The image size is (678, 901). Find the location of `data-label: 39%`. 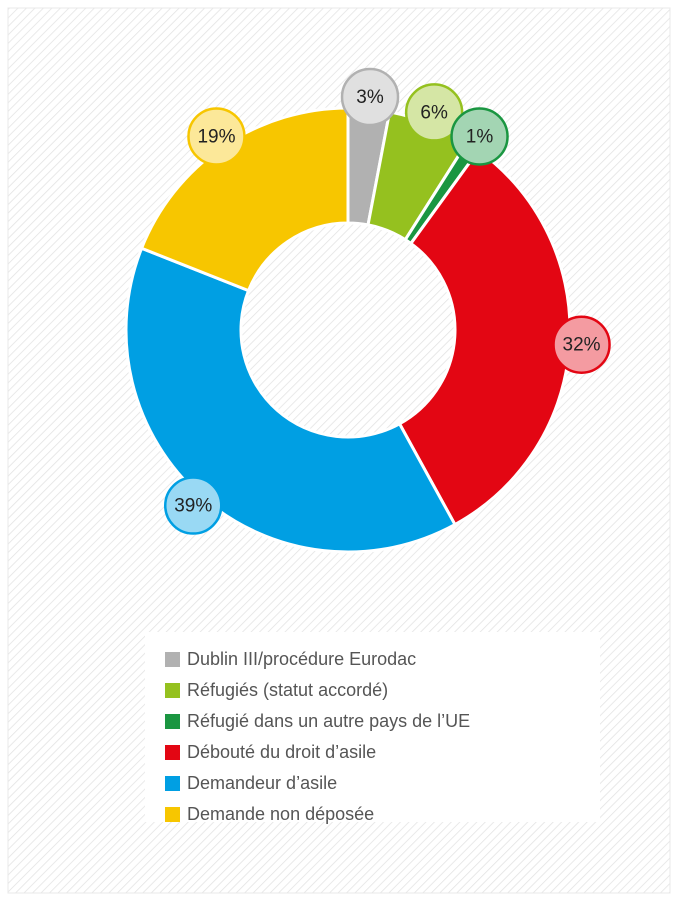

data-label: 39% is located at coordinates (193, 506).